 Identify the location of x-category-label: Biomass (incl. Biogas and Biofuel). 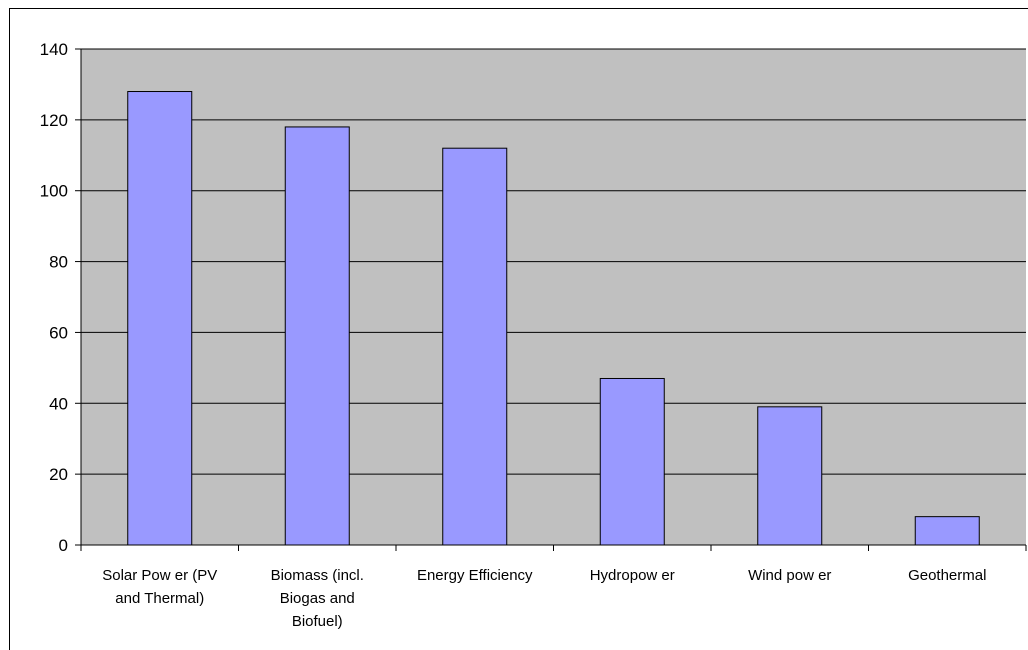
(317, 598).